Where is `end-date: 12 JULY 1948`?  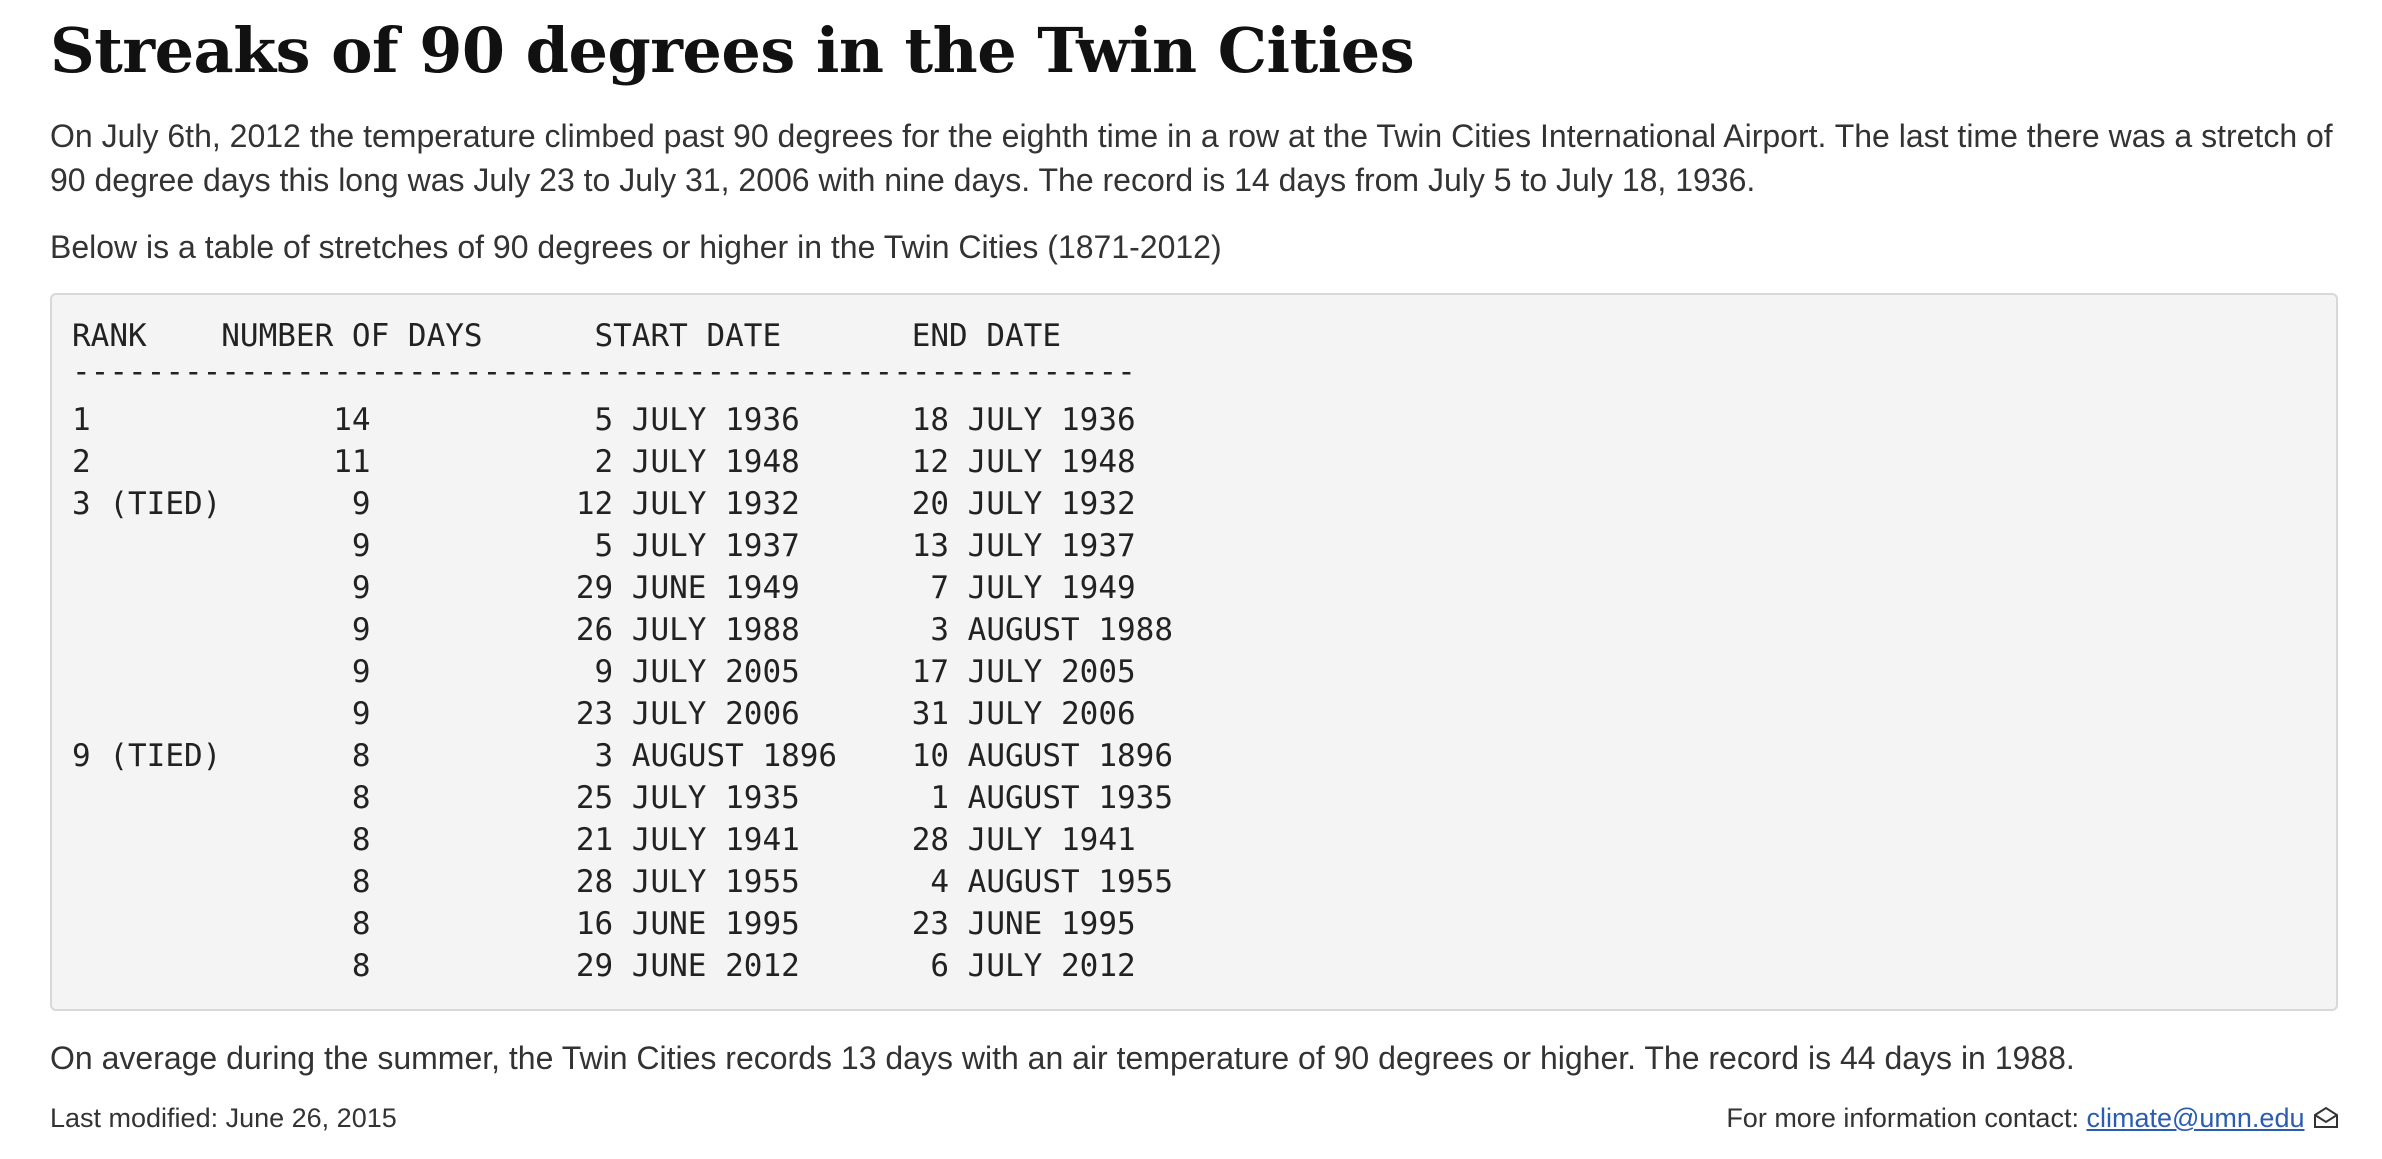
end-date: 12 JULY 1948 is located at coordinates (1023, 462).